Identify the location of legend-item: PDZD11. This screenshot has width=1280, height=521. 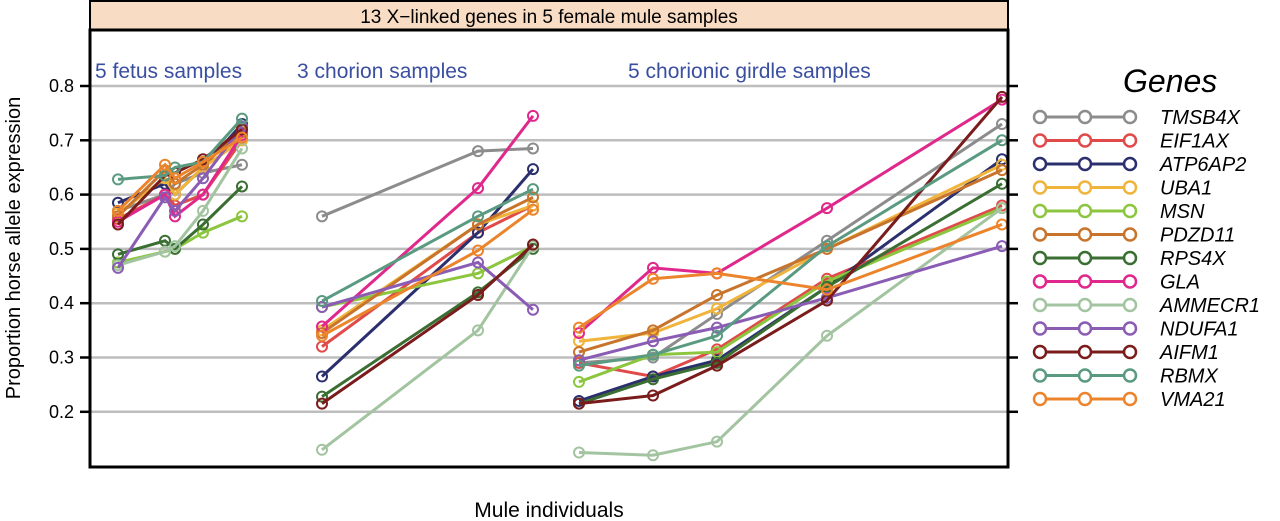
(1133, 236).